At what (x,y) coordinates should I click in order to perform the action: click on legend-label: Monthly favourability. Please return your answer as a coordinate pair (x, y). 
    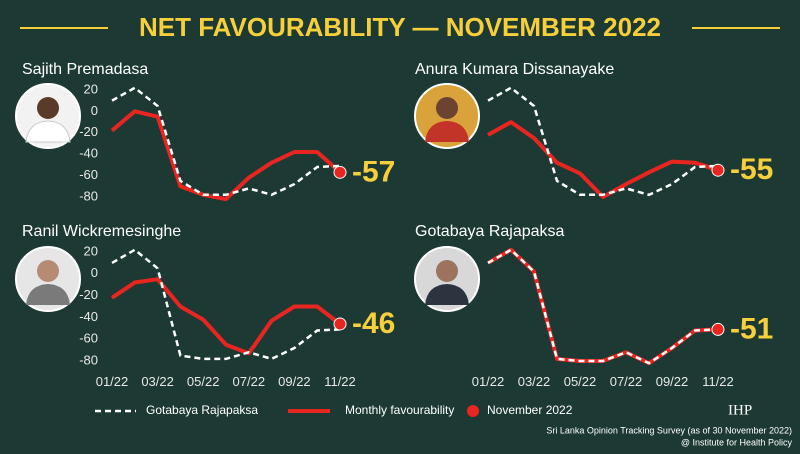
    Looking at the image, I should click on (399, 410).